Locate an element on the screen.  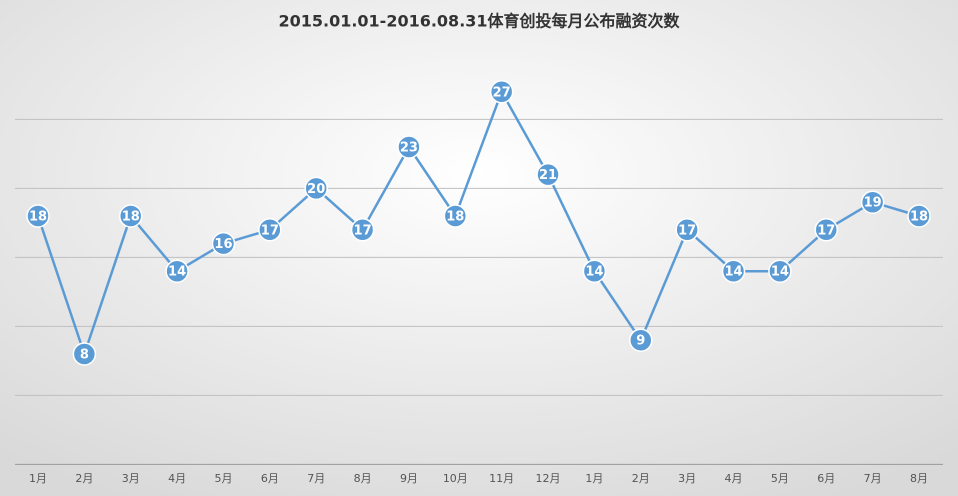
data-label: 9 is located at coordinates (640, 341).